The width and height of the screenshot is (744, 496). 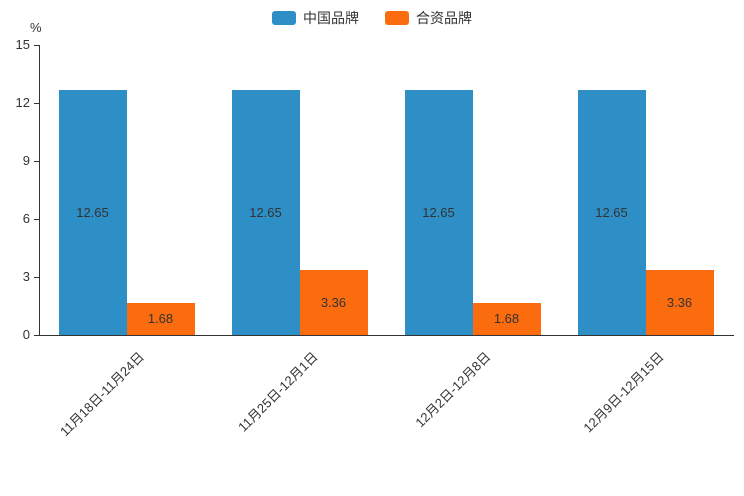 What do you see at coordinates (26, 334) in the screenshot?
I see `y-axis-tick-label: 0` at bounding box center [26, 334].